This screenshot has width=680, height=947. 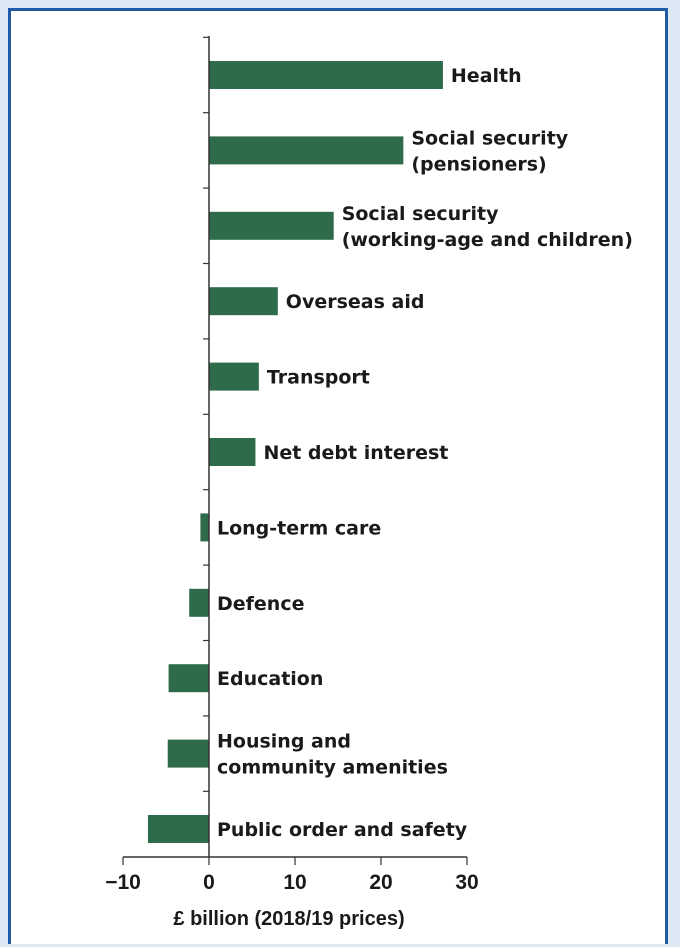 I want to click on x-tick-label-2: 10, so click(x=294, y=882).